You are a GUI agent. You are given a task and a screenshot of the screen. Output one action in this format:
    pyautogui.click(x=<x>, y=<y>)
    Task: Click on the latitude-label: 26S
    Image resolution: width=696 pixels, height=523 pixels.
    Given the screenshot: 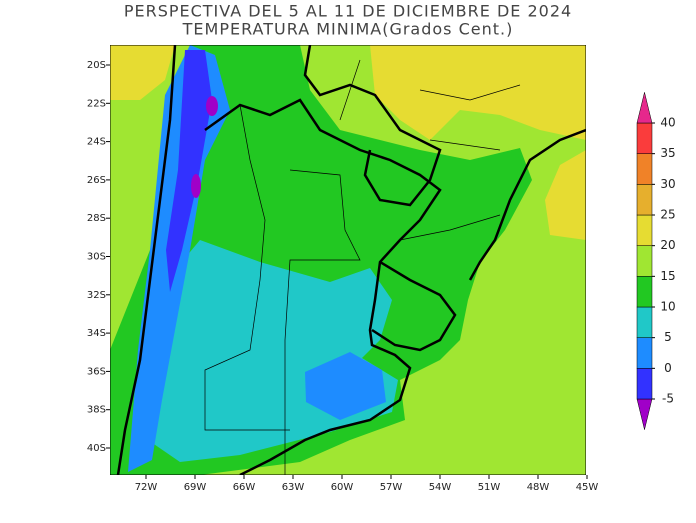 What is the action you would take?
    pyautogui.click(x=96, y=180)
    